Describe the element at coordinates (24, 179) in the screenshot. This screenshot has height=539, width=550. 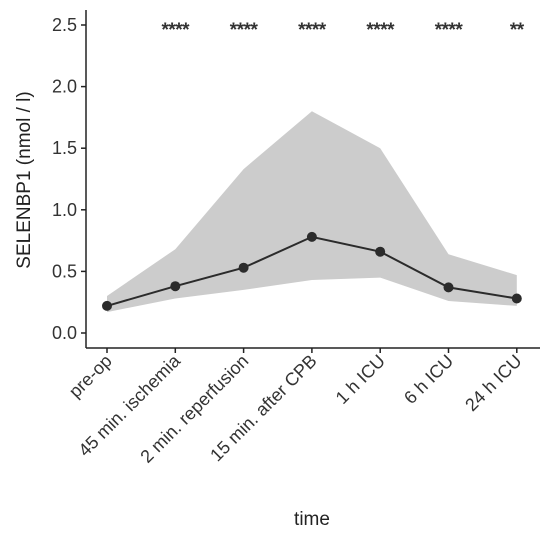
I see `y-axis-title: SELENBP1 (nmol / l)` at that location.